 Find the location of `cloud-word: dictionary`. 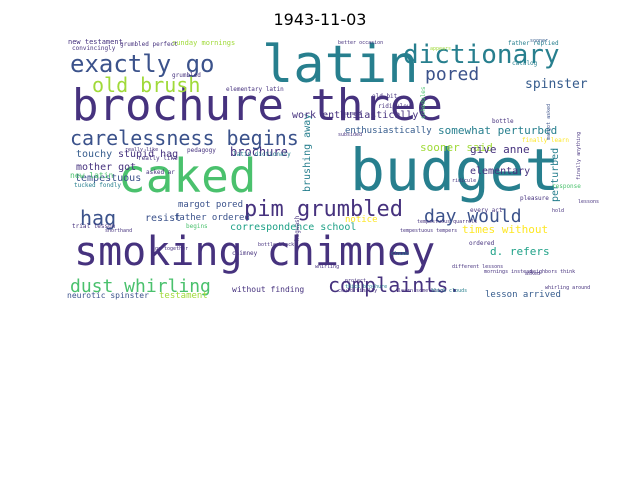

cloud-word: dictionary is located at coordinates (481, 55).